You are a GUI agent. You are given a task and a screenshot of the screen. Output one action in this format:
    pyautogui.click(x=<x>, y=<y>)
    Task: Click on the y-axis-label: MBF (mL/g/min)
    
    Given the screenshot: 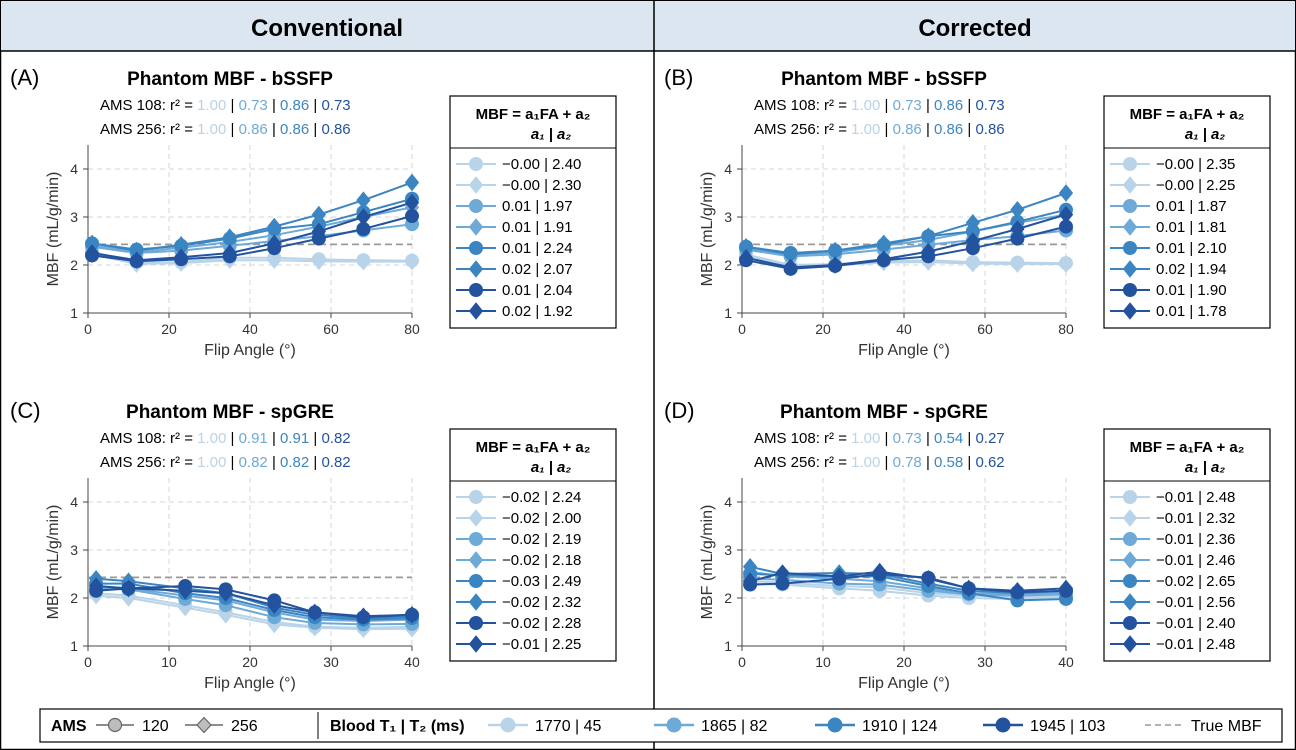 What is the action you would take?
    pyautogui.click(x=707, y=229)
    